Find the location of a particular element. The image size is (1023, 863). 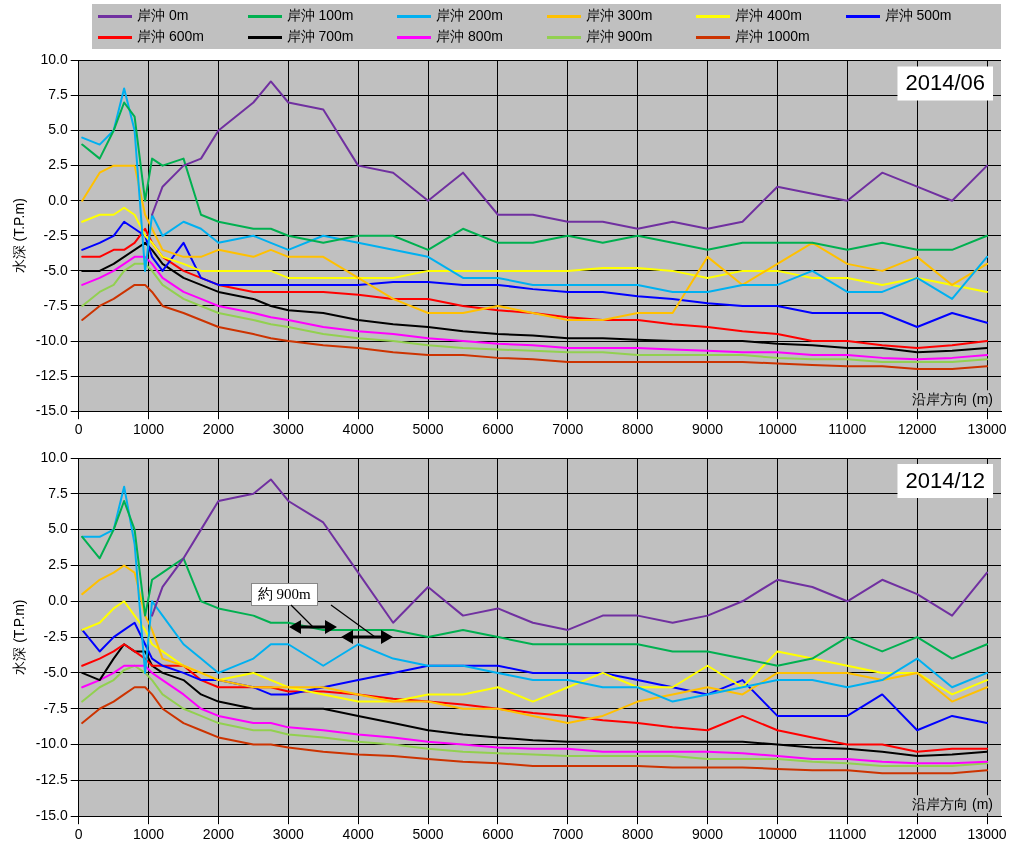

legend-label: 岸沖 1000m is located at coordinates (772, 37).